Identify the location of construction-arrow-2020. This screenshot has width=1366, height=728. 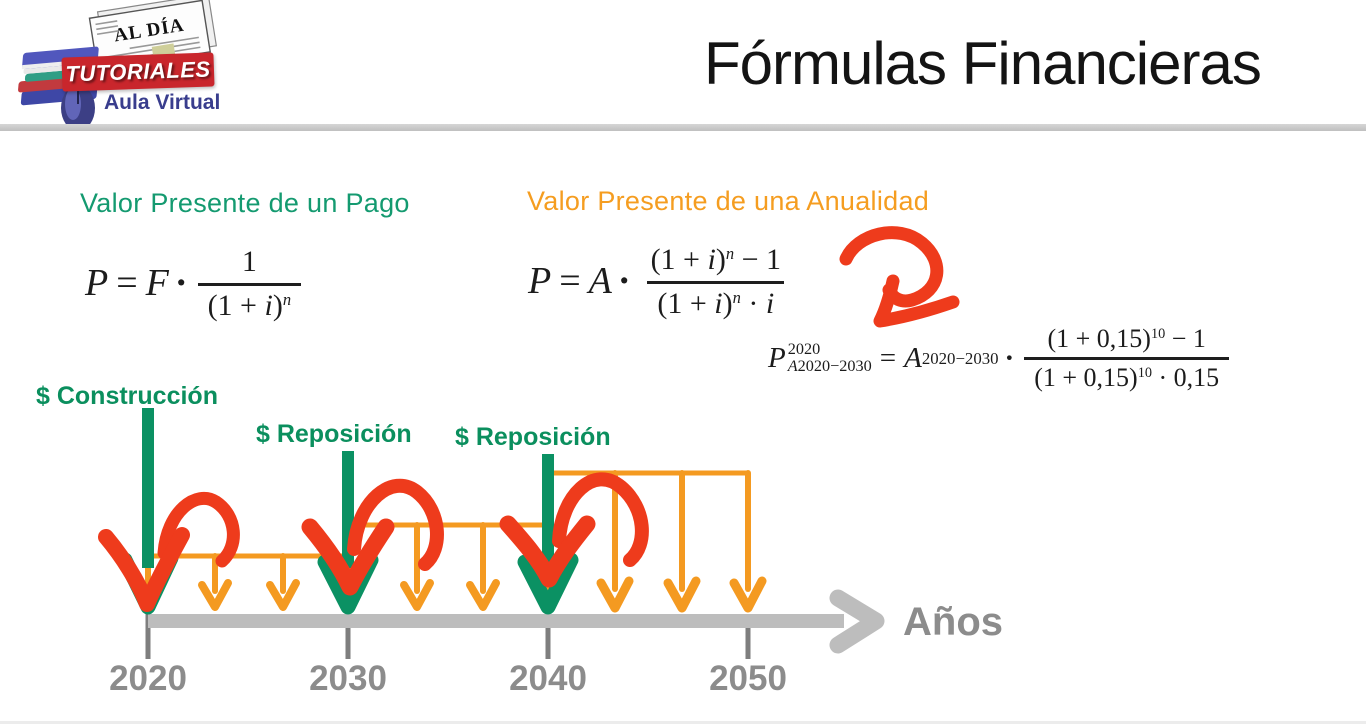
(148, 511).